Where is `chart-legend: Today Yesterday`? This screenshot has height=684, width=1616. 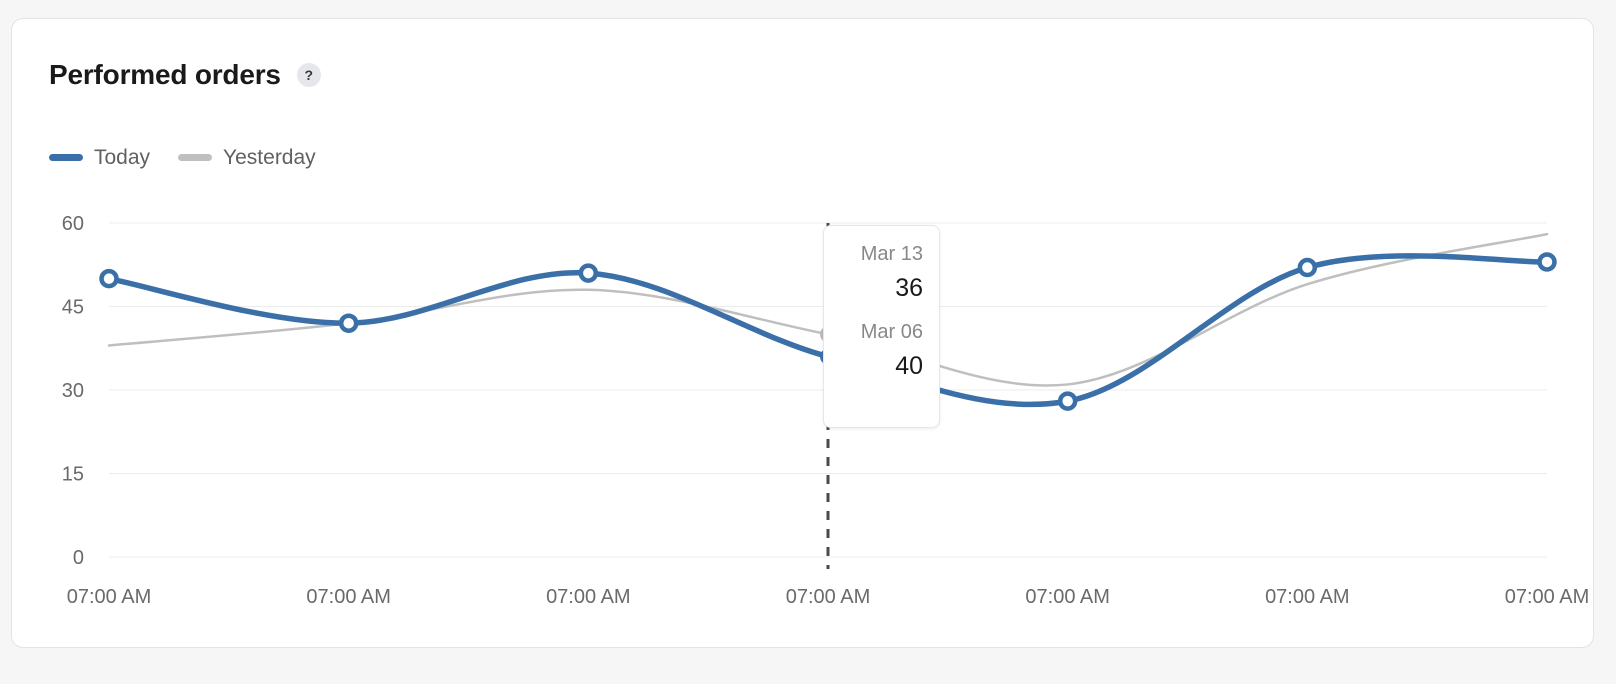
chart-legend: Today Yesterday is located at coordinates (182, 157).